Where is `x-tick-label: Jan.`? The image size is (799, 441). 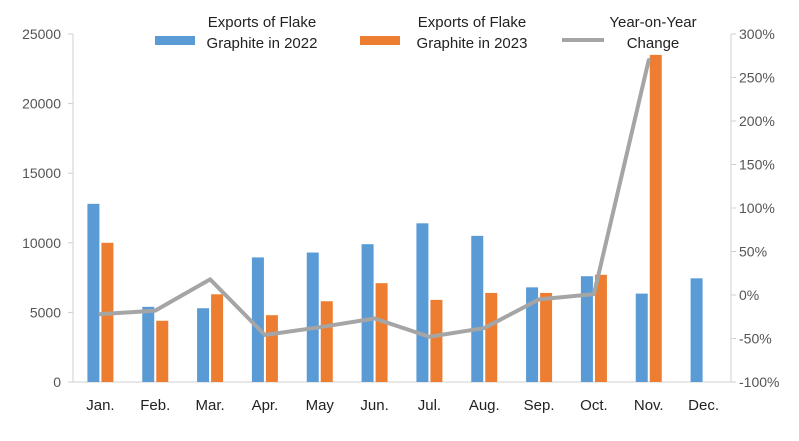
x-tick-label: Jan. is located at coordinates (100, 405).